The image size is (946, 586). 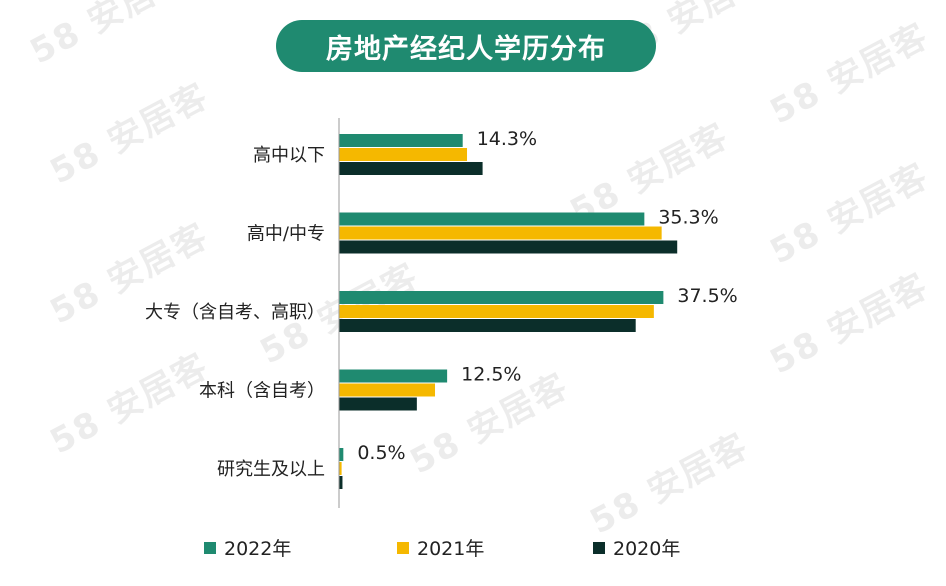 I want to click on bar-2021年-1, so click(x=500, y=233).